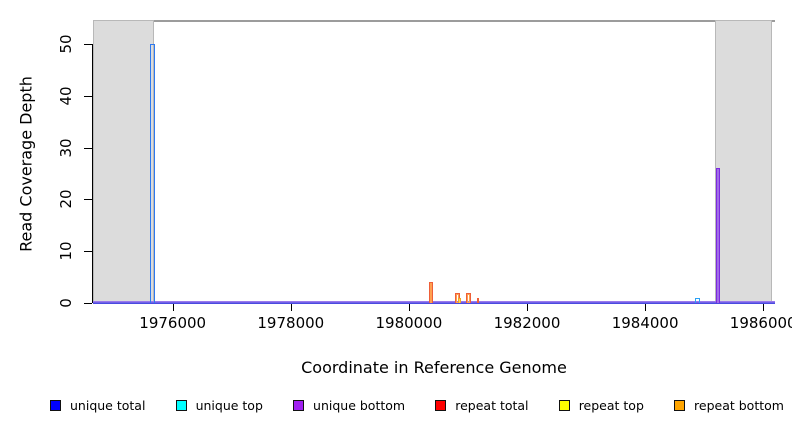 This screenshot has width=792, height=432. I want to click on x-axis-title: Coordinate in Reference Genome, so click(434, 367).